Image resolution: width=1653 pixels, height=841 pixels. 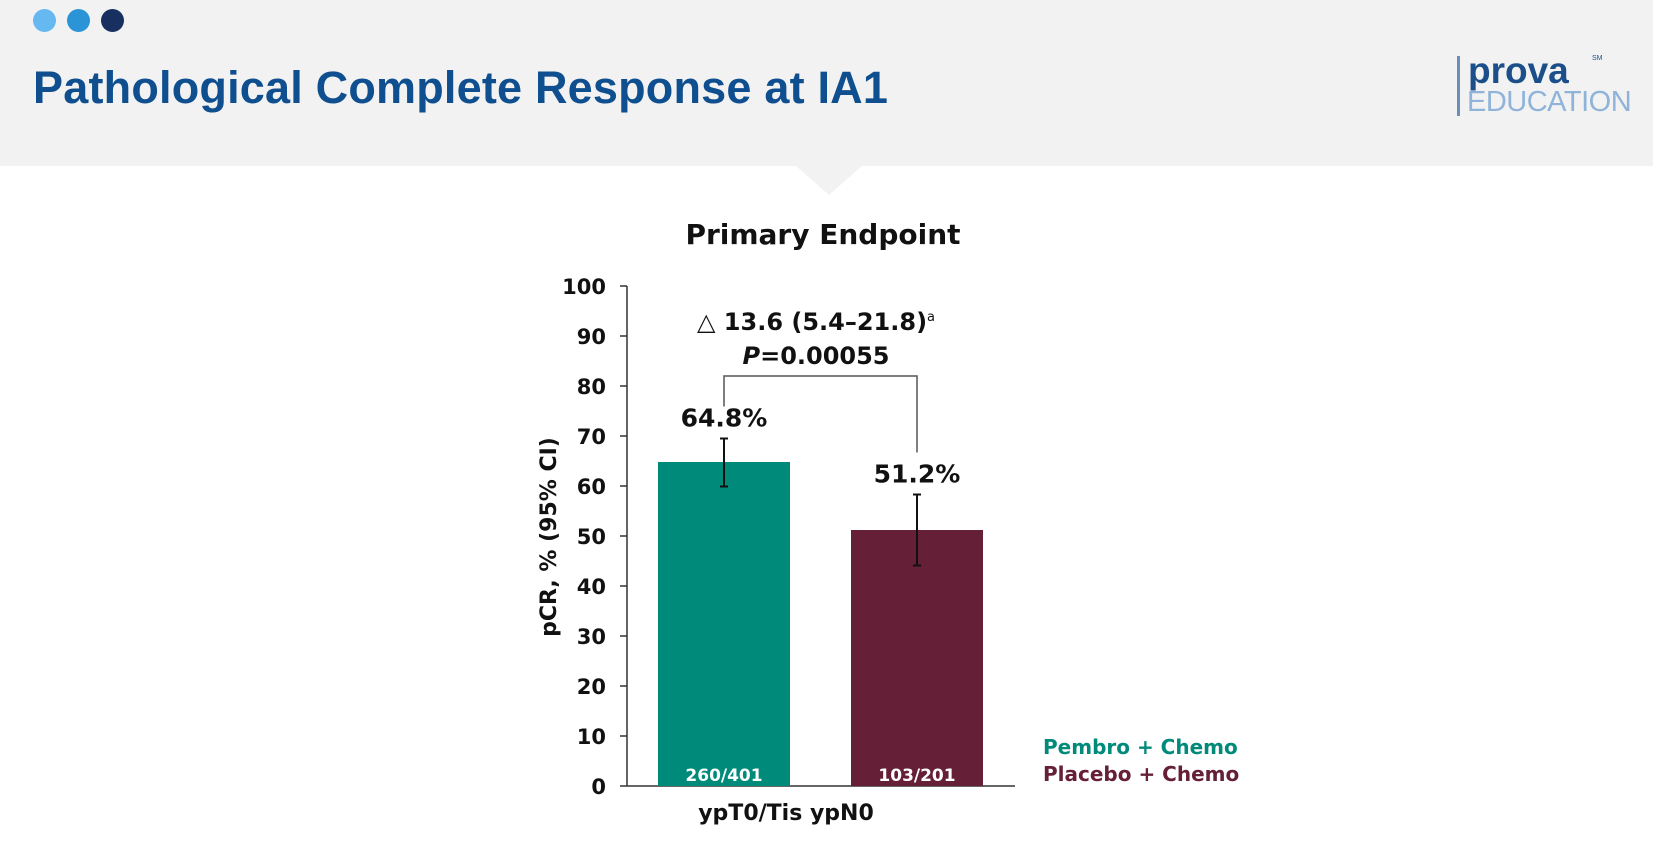 I want to click on dot-mid, so click(x=78, y=20).